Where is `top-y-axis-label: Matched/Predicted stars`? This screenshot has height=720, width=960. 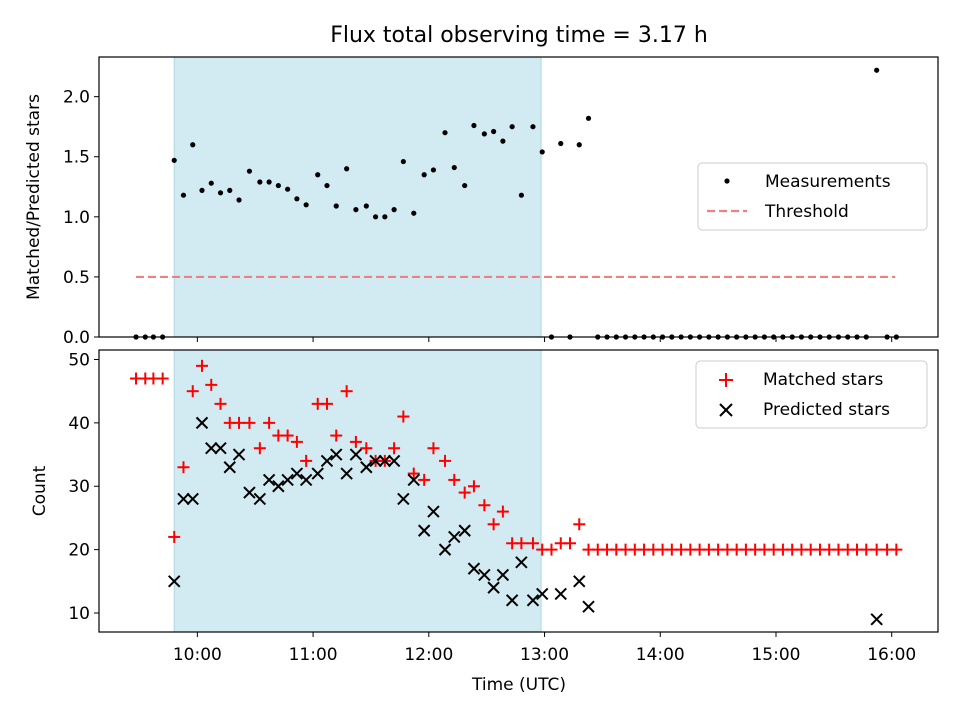
top-y-axis-label: Matched/Predicted stars is located at coordinates (34, 197).